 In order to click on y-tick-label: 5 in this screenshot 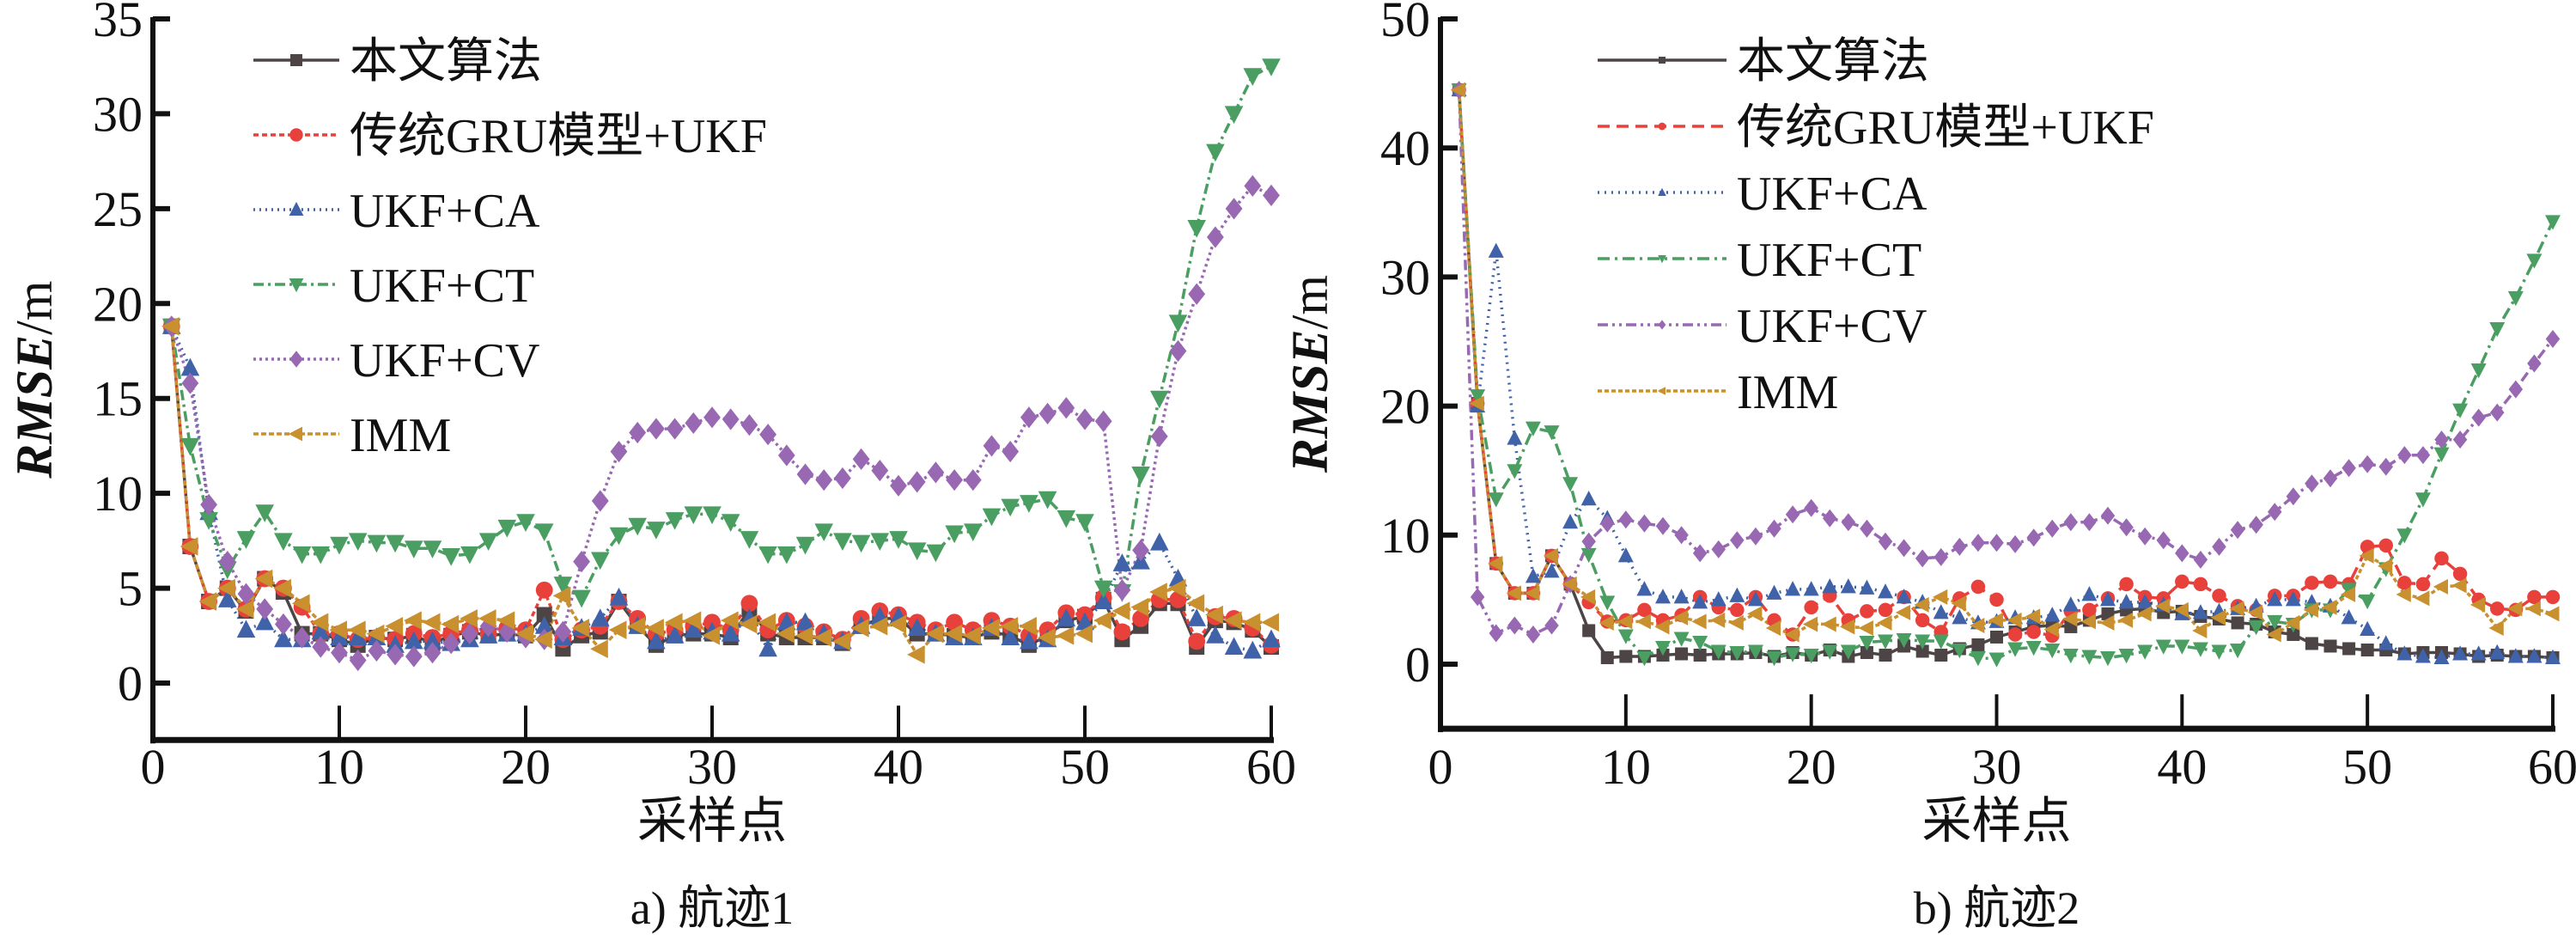, I will do `click(130, 589)`.